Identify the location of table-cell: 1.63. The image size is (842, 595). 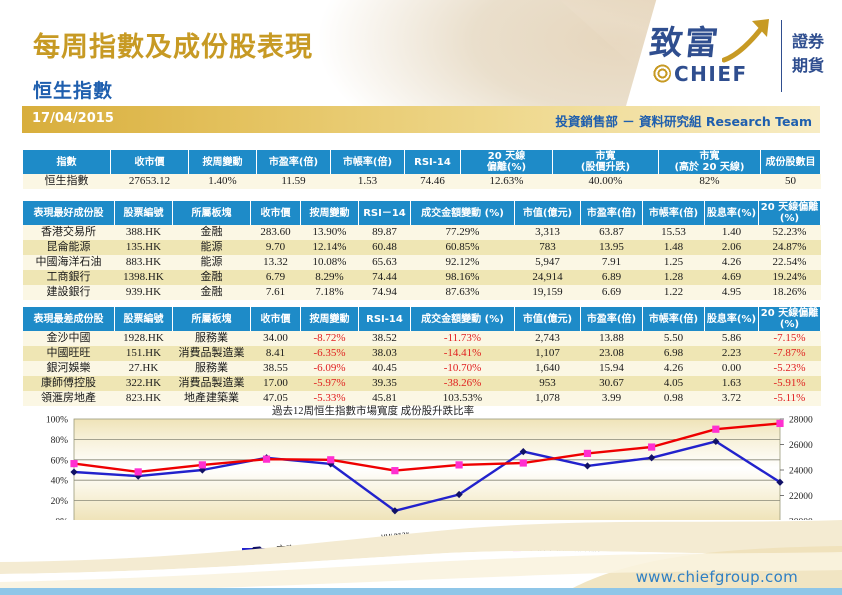
(731, 383).